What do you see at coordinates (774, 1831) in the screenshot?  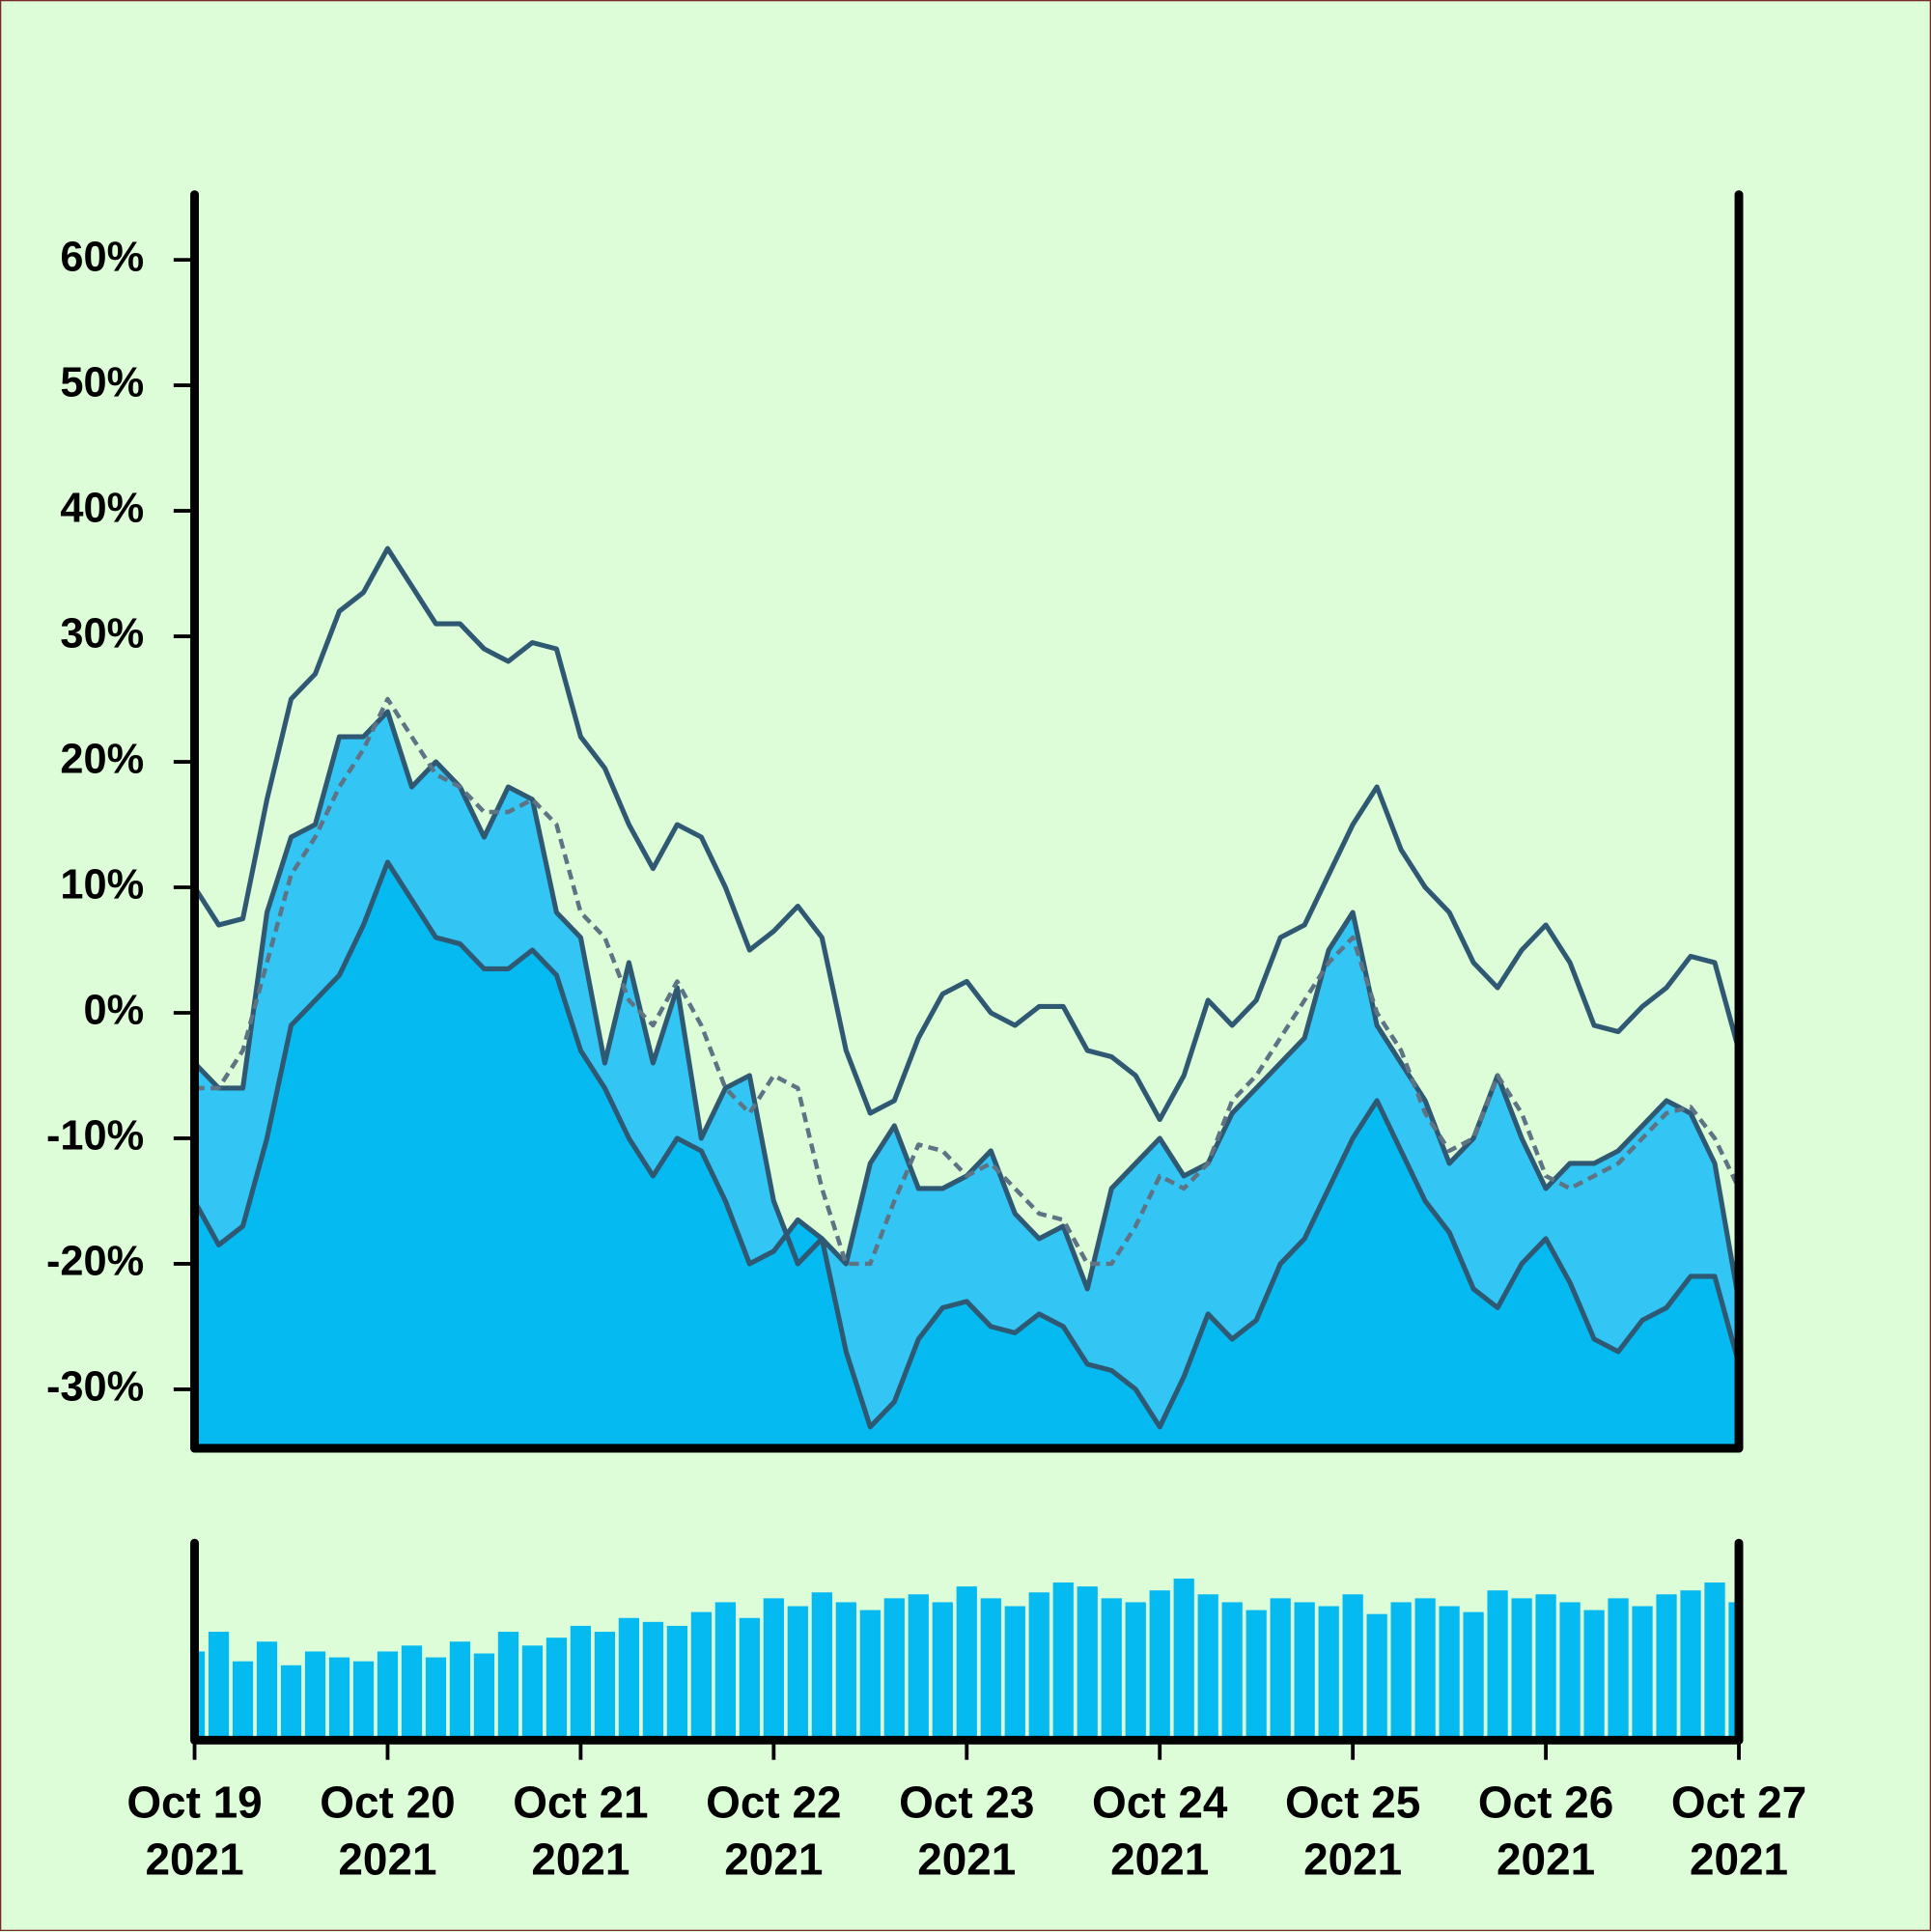 I see `x-tick-label: Oct 22 2021` at bounding box center [774, 1831].